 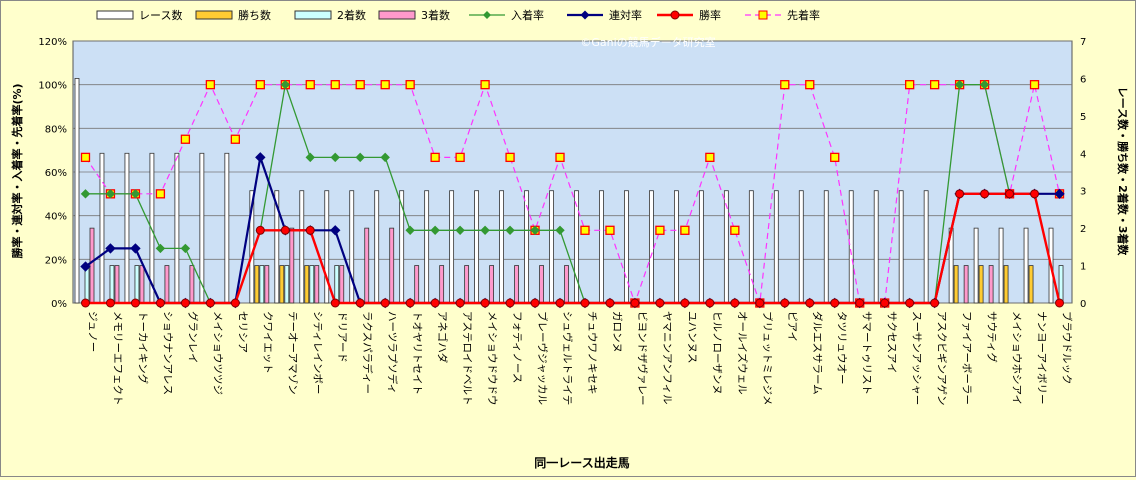 I want to click on x-tick-label: シュヴェルトライテ, so click(x=567, y=358).